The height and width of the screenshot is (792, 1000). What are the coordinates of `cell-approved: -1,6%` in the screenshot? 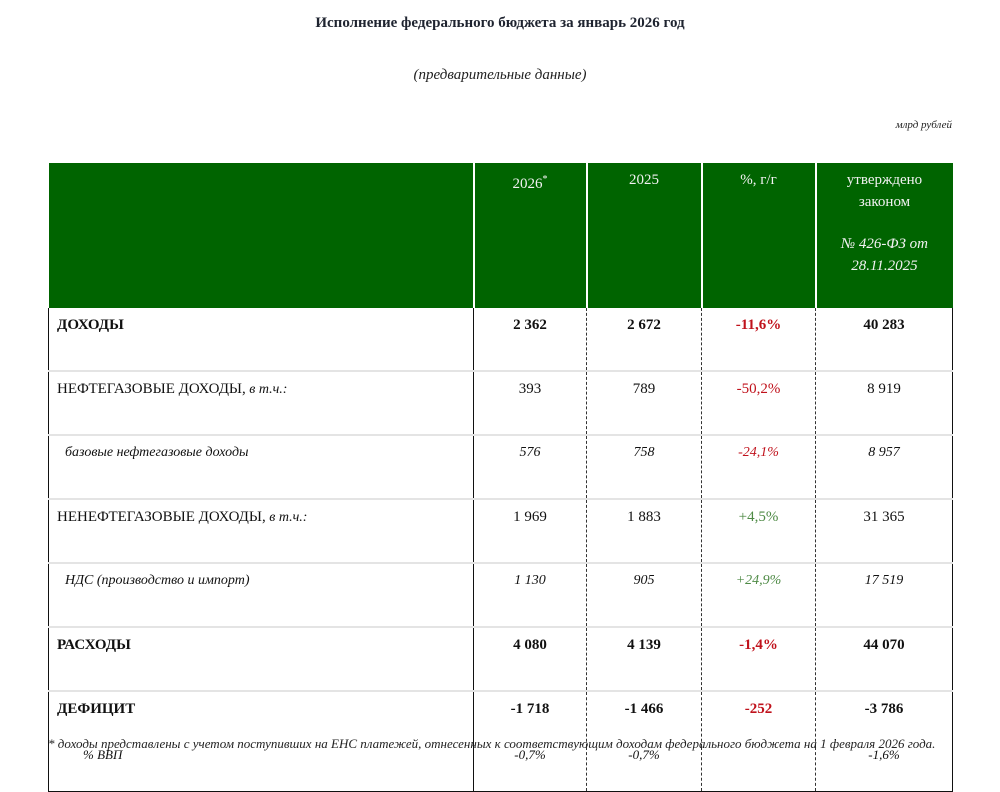 It's located at (884, 769).